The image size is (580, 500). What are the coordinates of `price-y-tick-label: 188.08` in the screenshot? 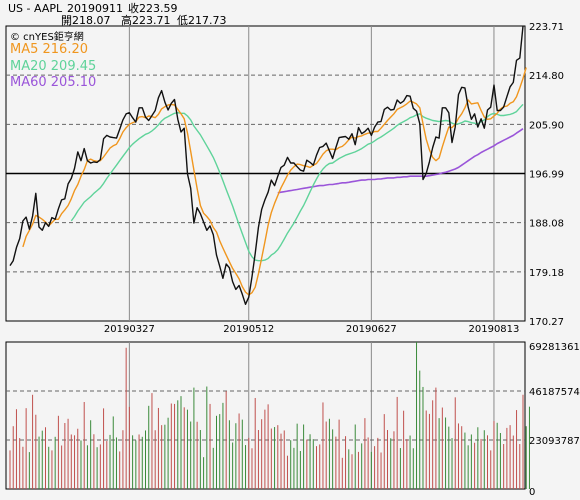 It's located at (546, 224).